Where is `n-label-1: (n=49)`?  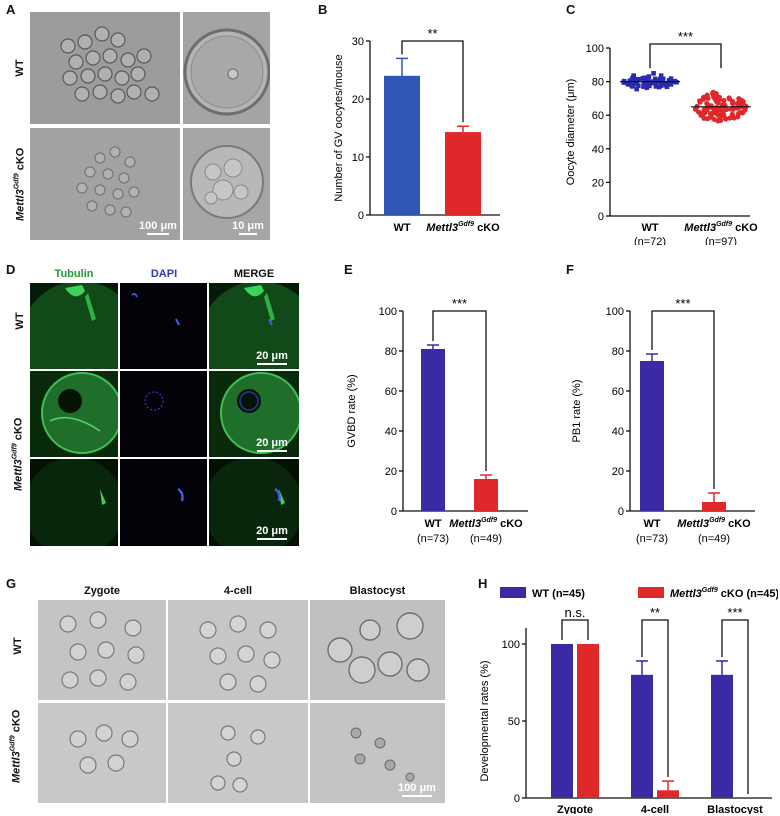 n-label-1: (n=49) is located at coordinates (486, 539).